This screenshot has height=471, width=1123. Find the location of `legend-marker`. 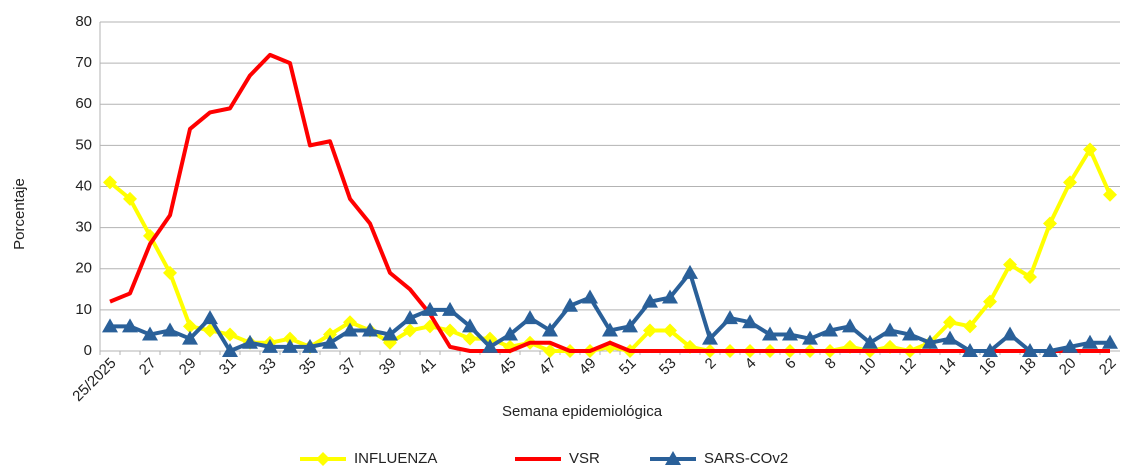

legend-marker is located at coordinates (323, 459).